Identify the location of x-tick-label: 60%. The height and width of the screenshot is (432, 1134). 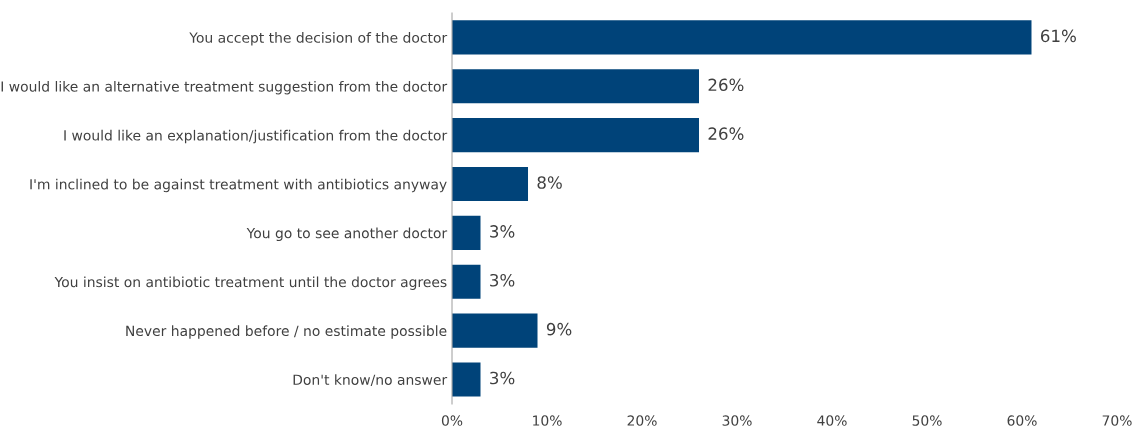
(1022, 420).